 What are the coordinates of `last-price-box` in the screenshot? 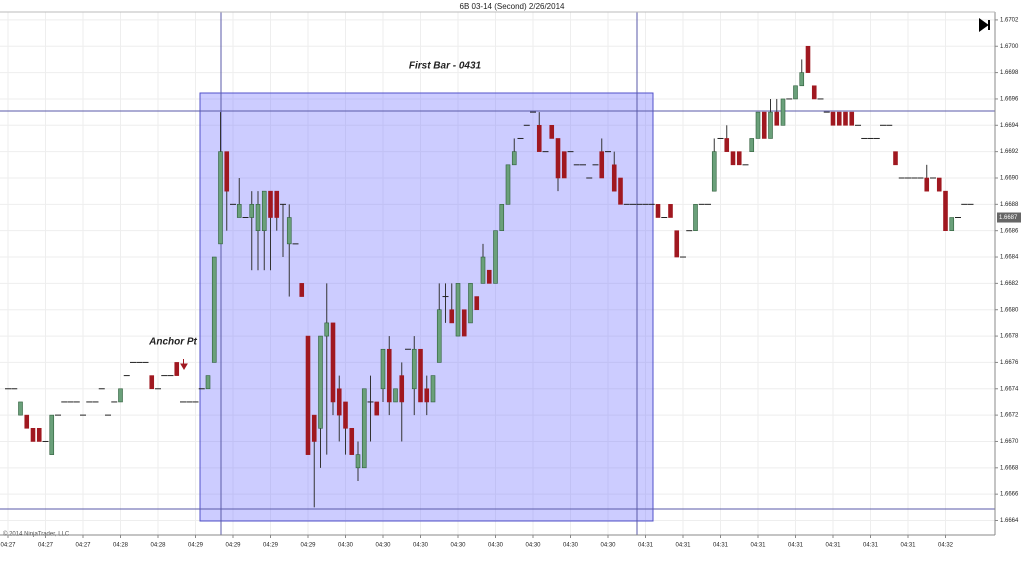 It's located at (1009, 217).